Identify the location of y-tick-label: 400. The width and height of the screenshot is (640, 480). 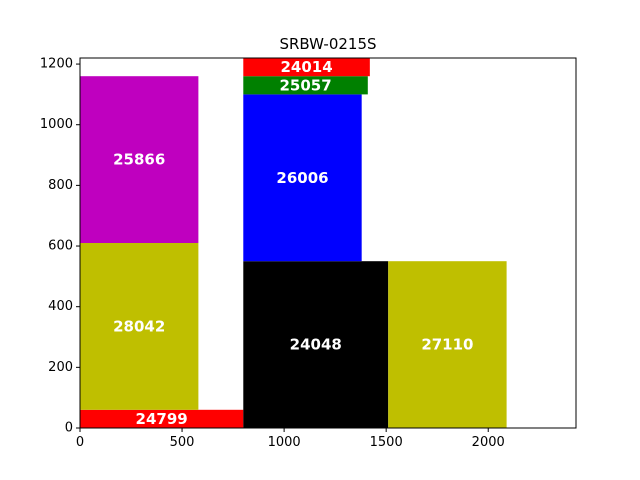
(60, 306).